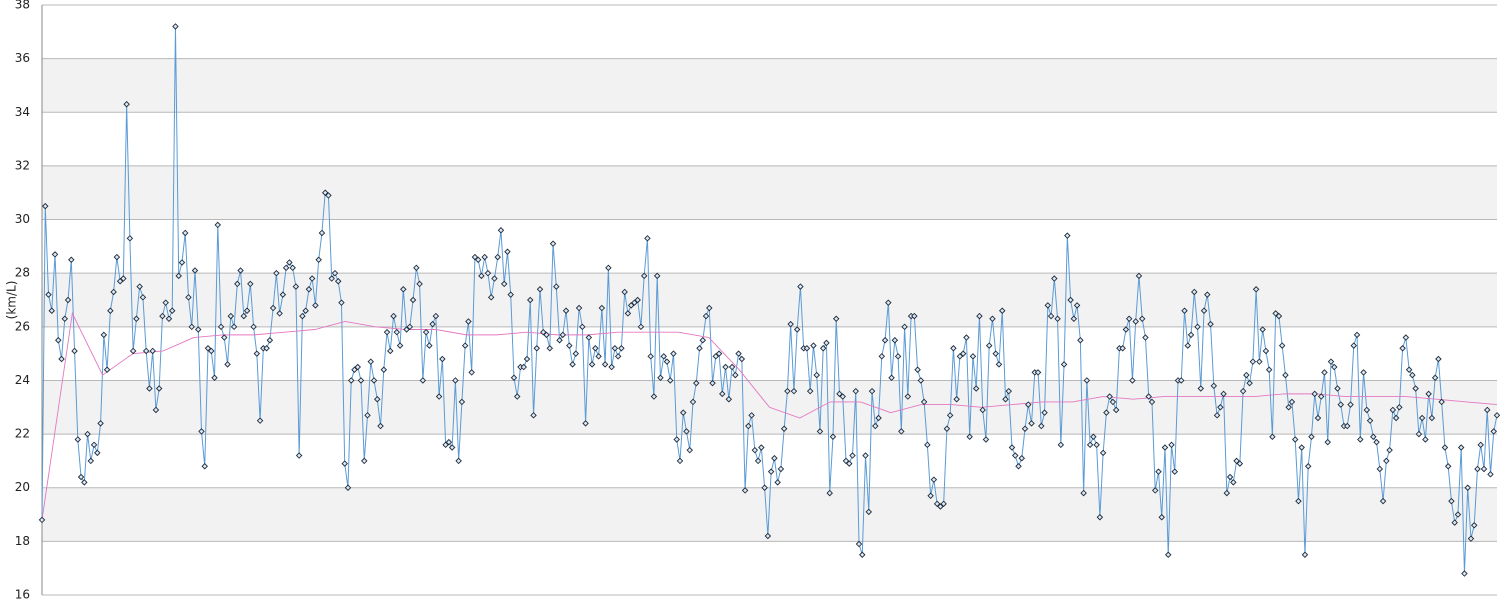  What do you see at coordinates (22, 487) in the screenshot?
I see `y-tick-label: 20` at bounding box center [22, 487].